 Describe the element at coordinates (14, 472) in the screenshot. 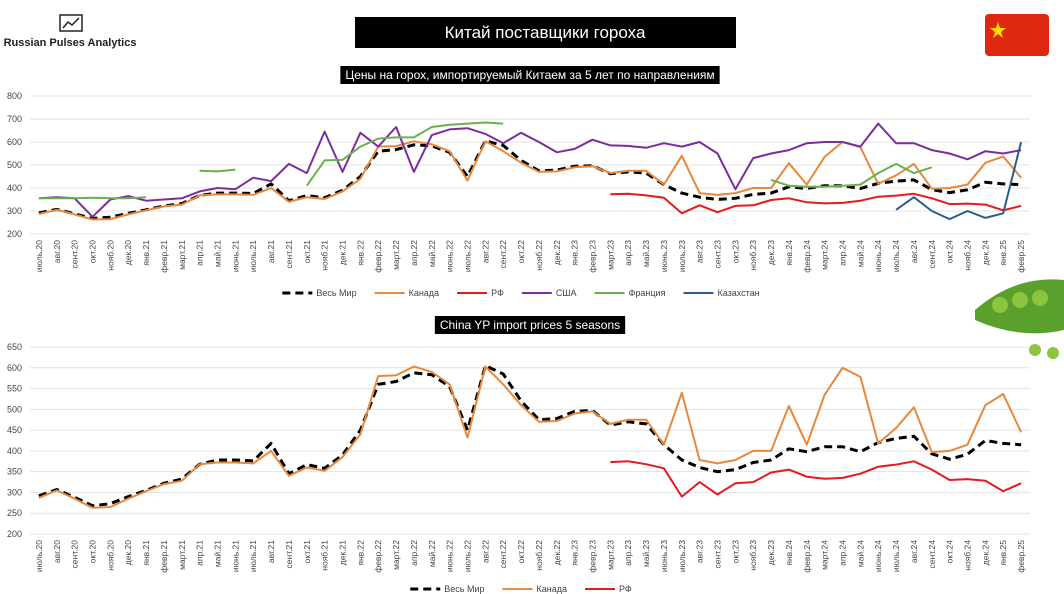

I see `y-tick-label: 350` at that location.